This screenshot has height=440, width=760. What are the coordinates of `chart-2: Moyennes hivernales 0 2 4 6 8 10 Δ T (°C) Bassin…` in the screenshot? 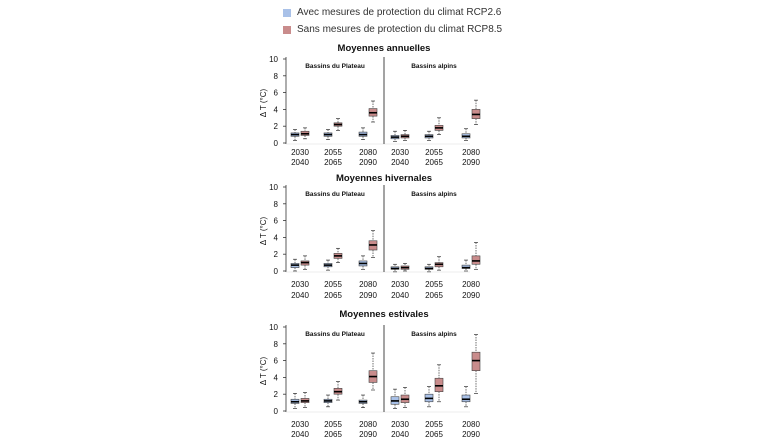 It's located at (369, 236).